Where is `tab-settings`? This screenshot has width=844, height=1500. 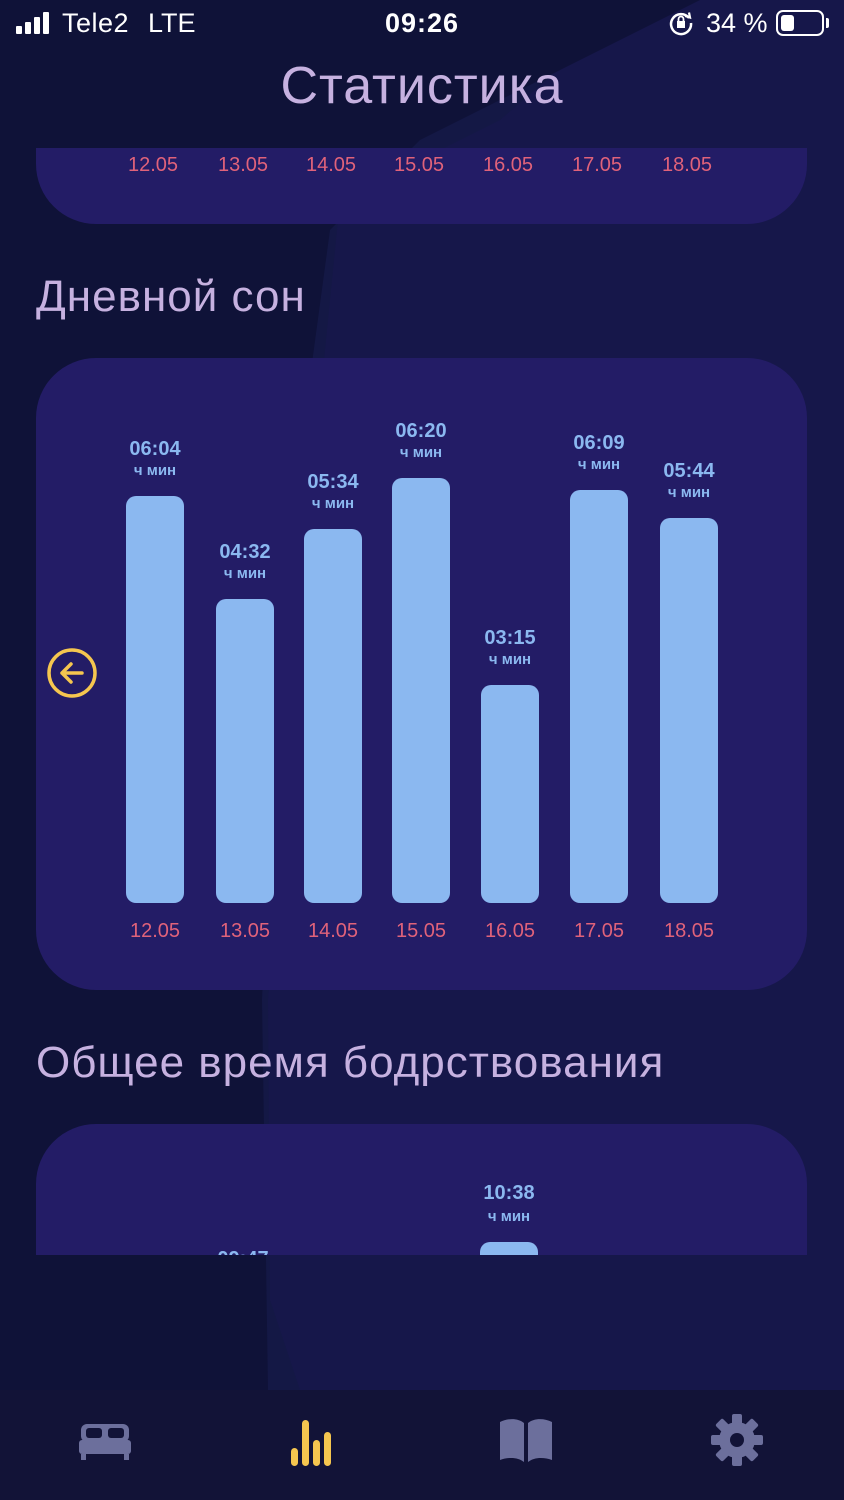 tab-settings is located at coordinates (737, 1440).